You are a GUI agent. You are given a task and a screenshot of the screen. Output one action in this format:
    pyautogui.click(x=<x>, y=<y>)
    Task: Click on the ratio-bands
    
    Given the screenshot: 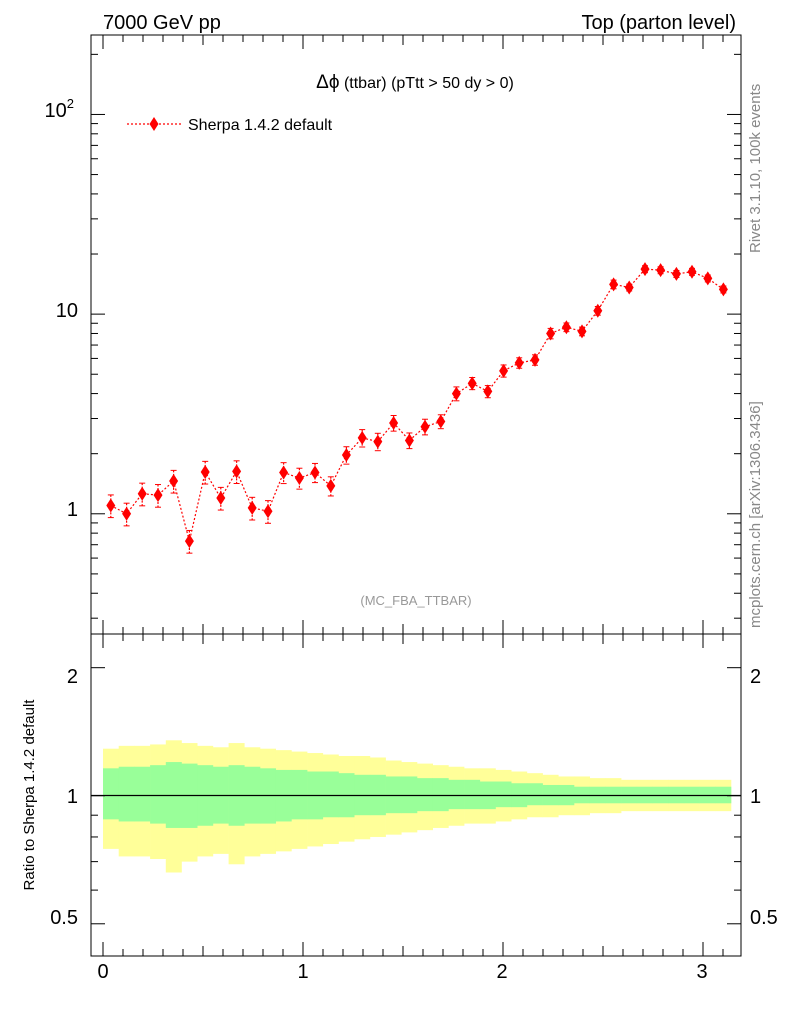 What is the action you would take?
    pyautogui.click(x=417, y=806)
    